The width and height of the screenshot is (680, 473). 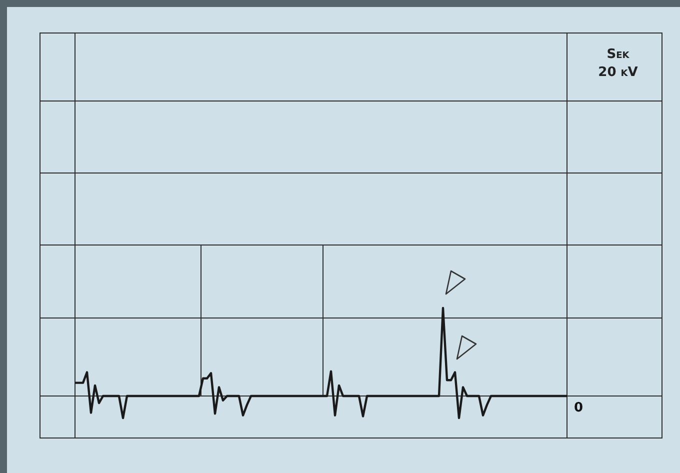 I want to click on text: 20 kV, so click(x=618, y=73).